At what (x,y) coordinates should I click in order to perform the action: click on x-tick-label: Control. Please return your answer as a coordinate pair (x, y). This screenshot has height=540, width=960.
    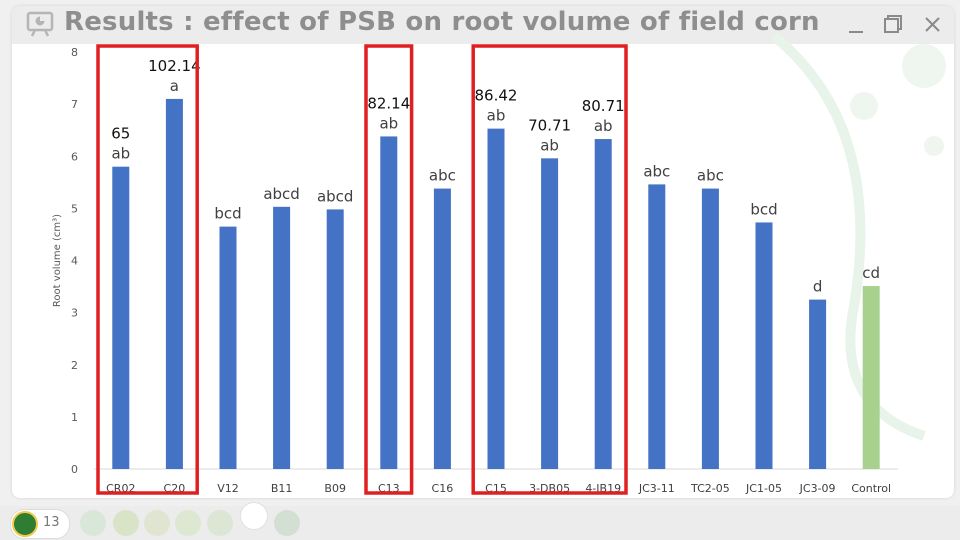
    Looking at the image, I should click on (871, 488).